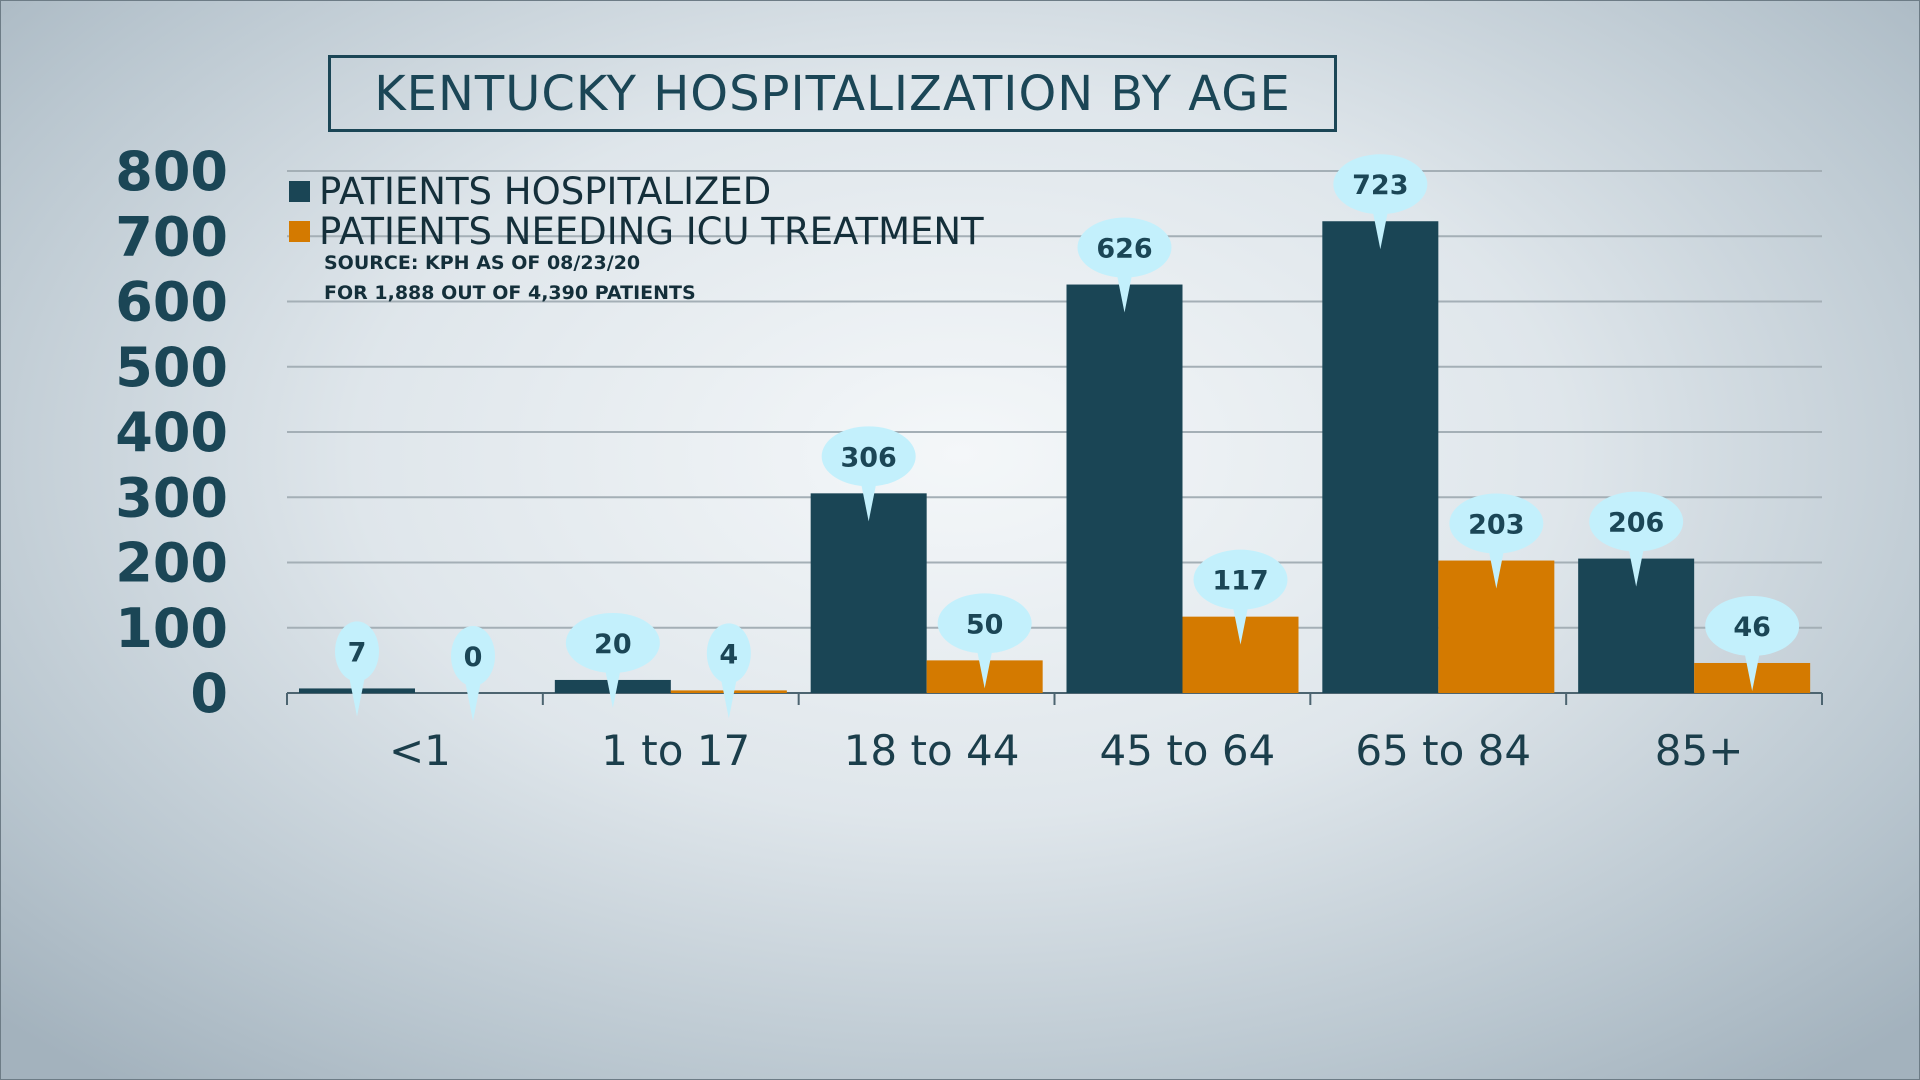 The width and height of the screenshot is (1920, 1080). I want to click on data-label: 20, so click(613, 644).